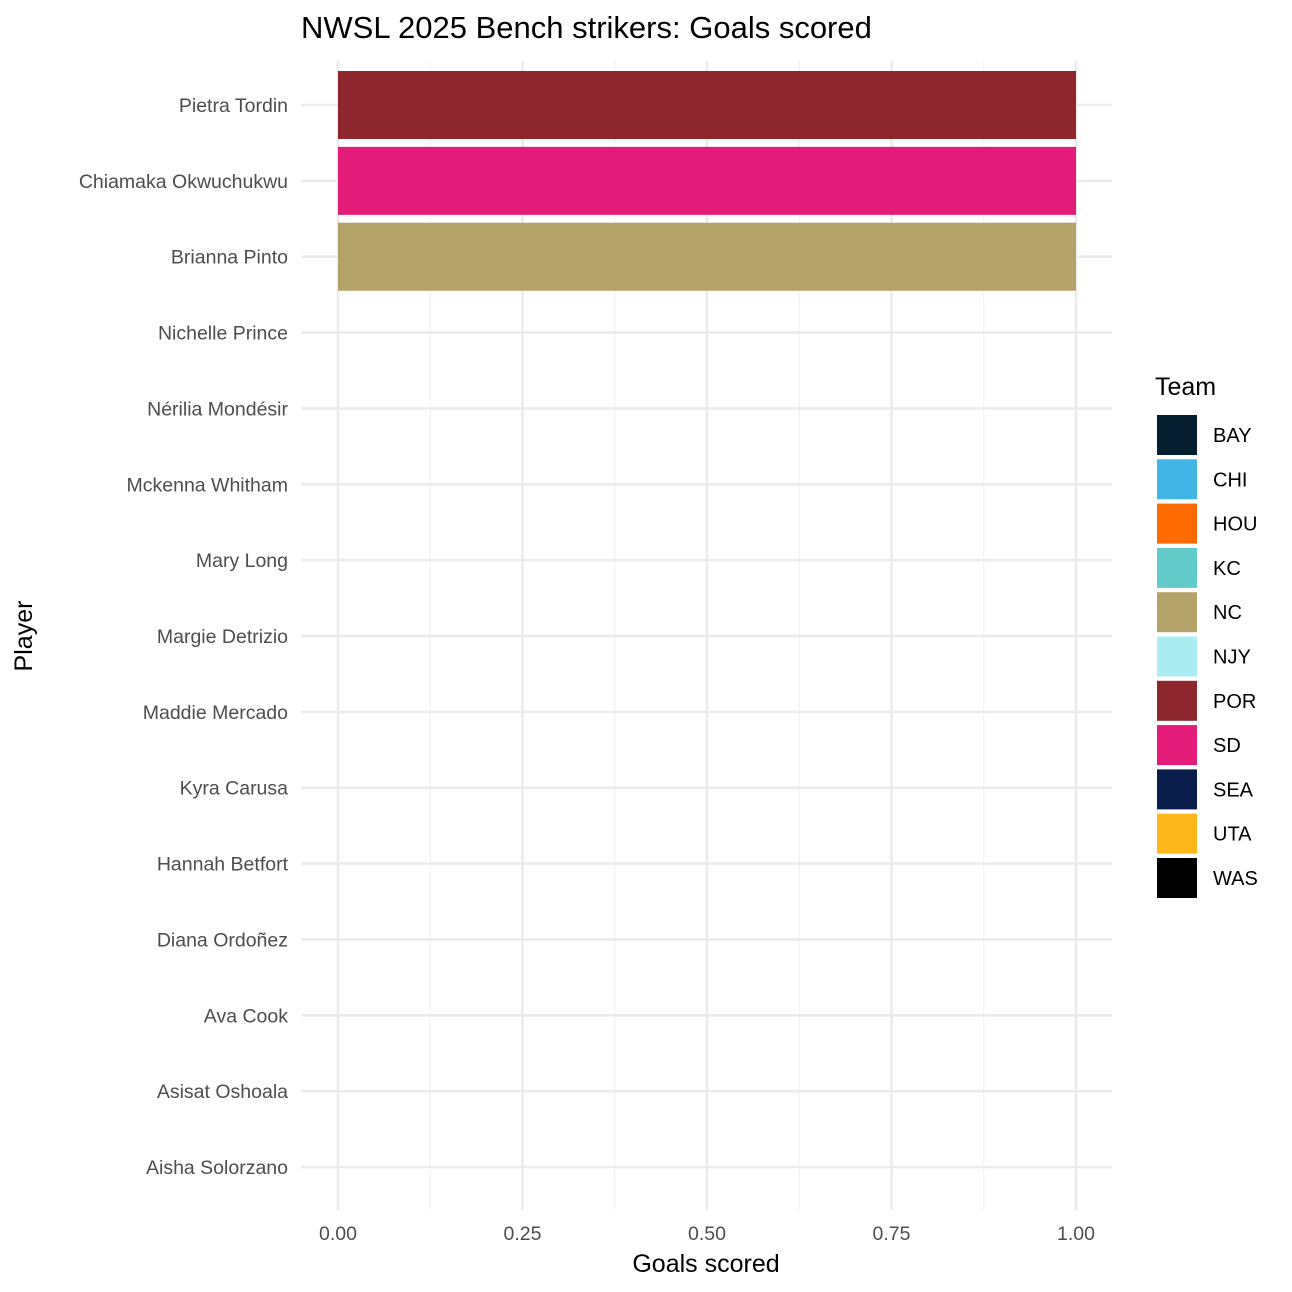 This screenshot has width=1292, height=1292. What do you see at coordinates (223, 865) in the screenshot?
I see `y-tick-label: Hannah Betfort` at bounding box center [223, 865].